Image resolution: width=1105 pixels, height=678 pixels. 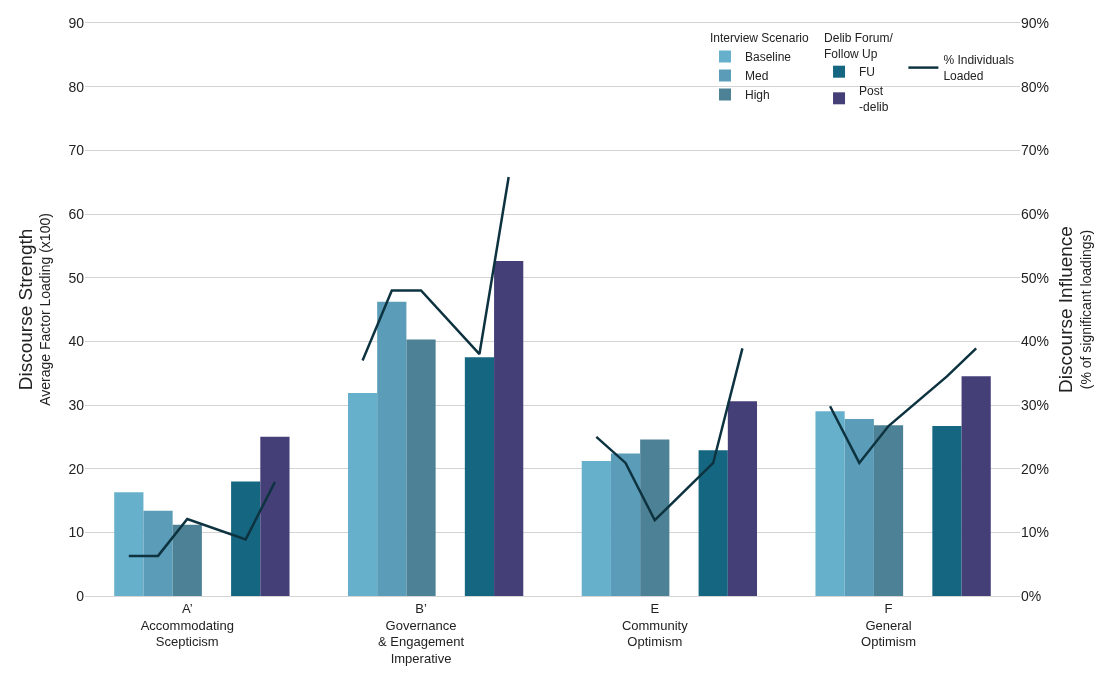 What do you see at coordinates (1035, 22) in the screenshot?
I see `y2-tick-label: 90%` at bounding box center [1035, 22].